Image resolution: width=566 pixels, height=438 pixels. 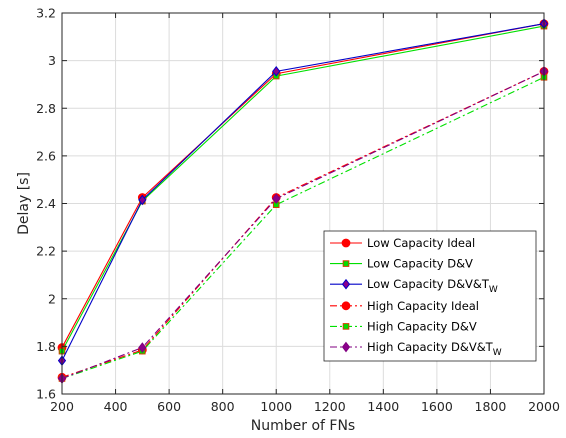 I want to click on legend-label: Low Capacity Ideal, so click(x=421, y=243).